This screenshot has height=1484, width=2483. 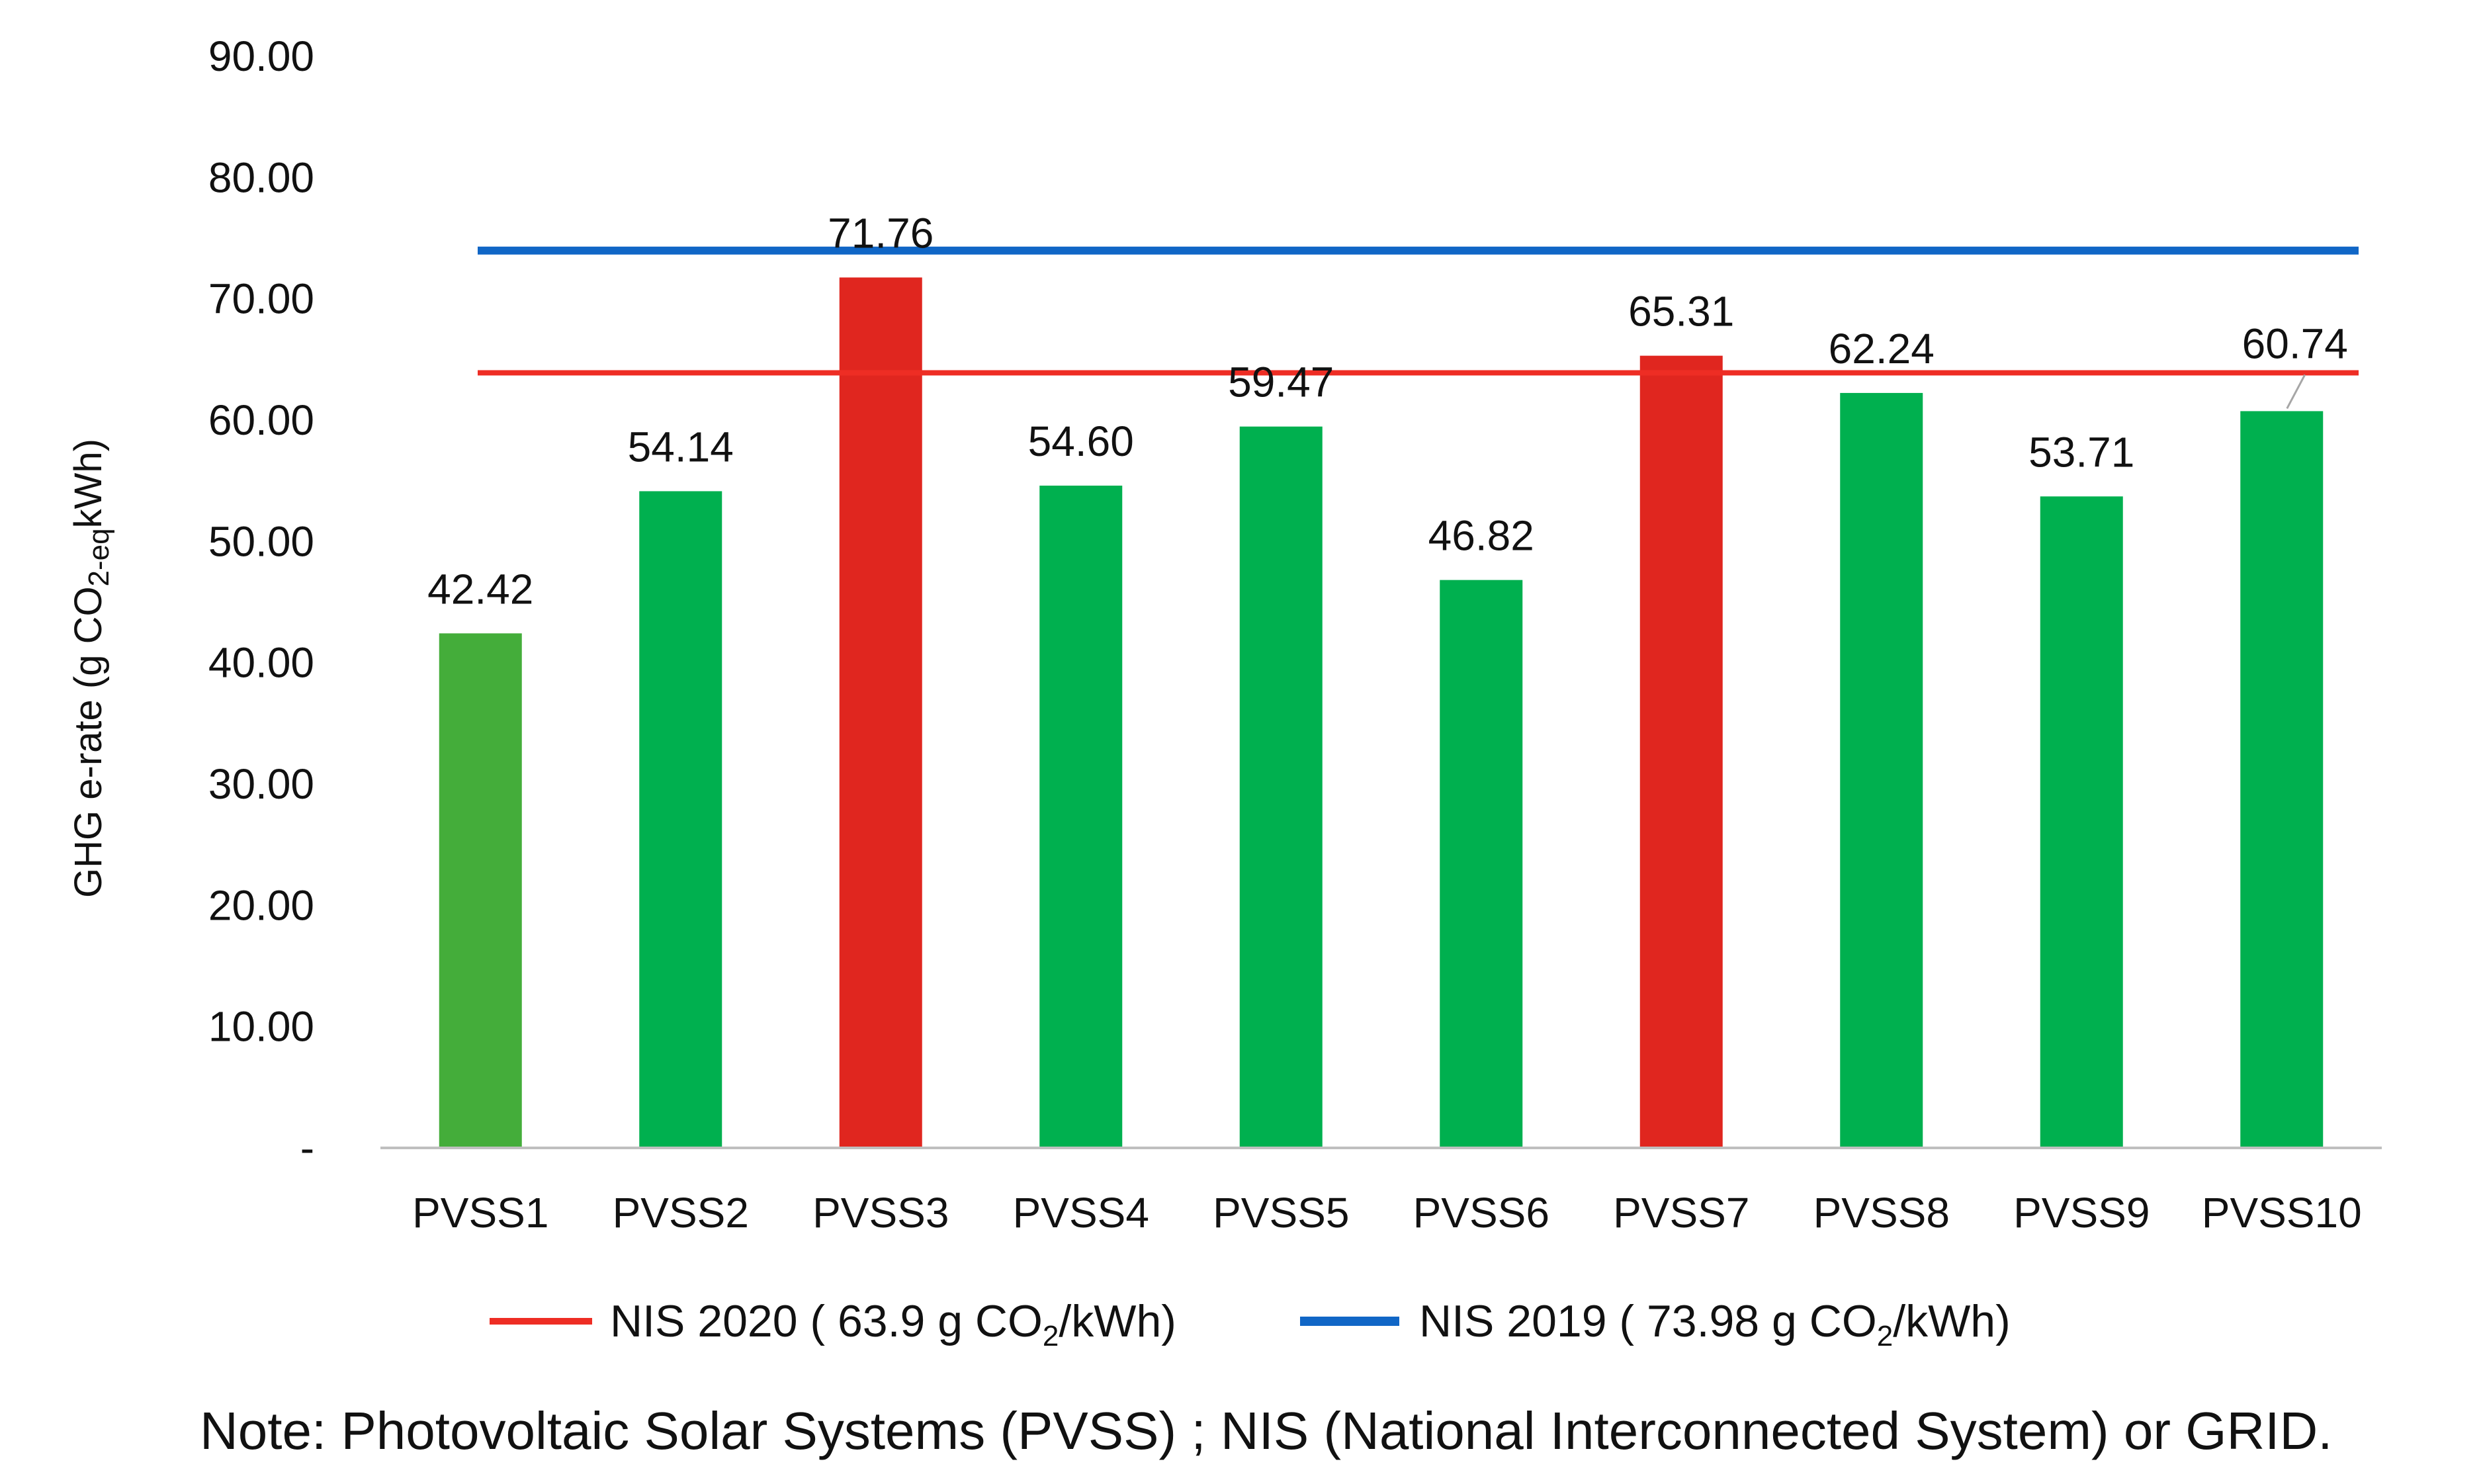 I want to click on y-tick-label: 50.00, so click(x=261, y=541).